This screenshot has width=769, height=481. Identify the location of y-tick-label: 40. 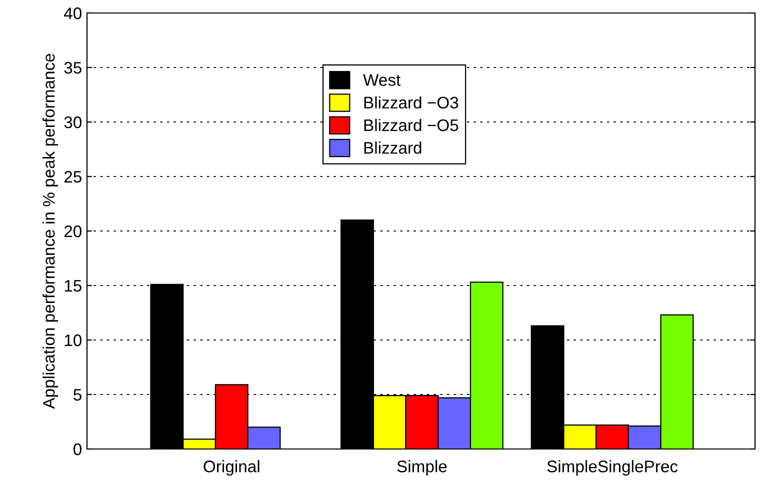
(73, 13).